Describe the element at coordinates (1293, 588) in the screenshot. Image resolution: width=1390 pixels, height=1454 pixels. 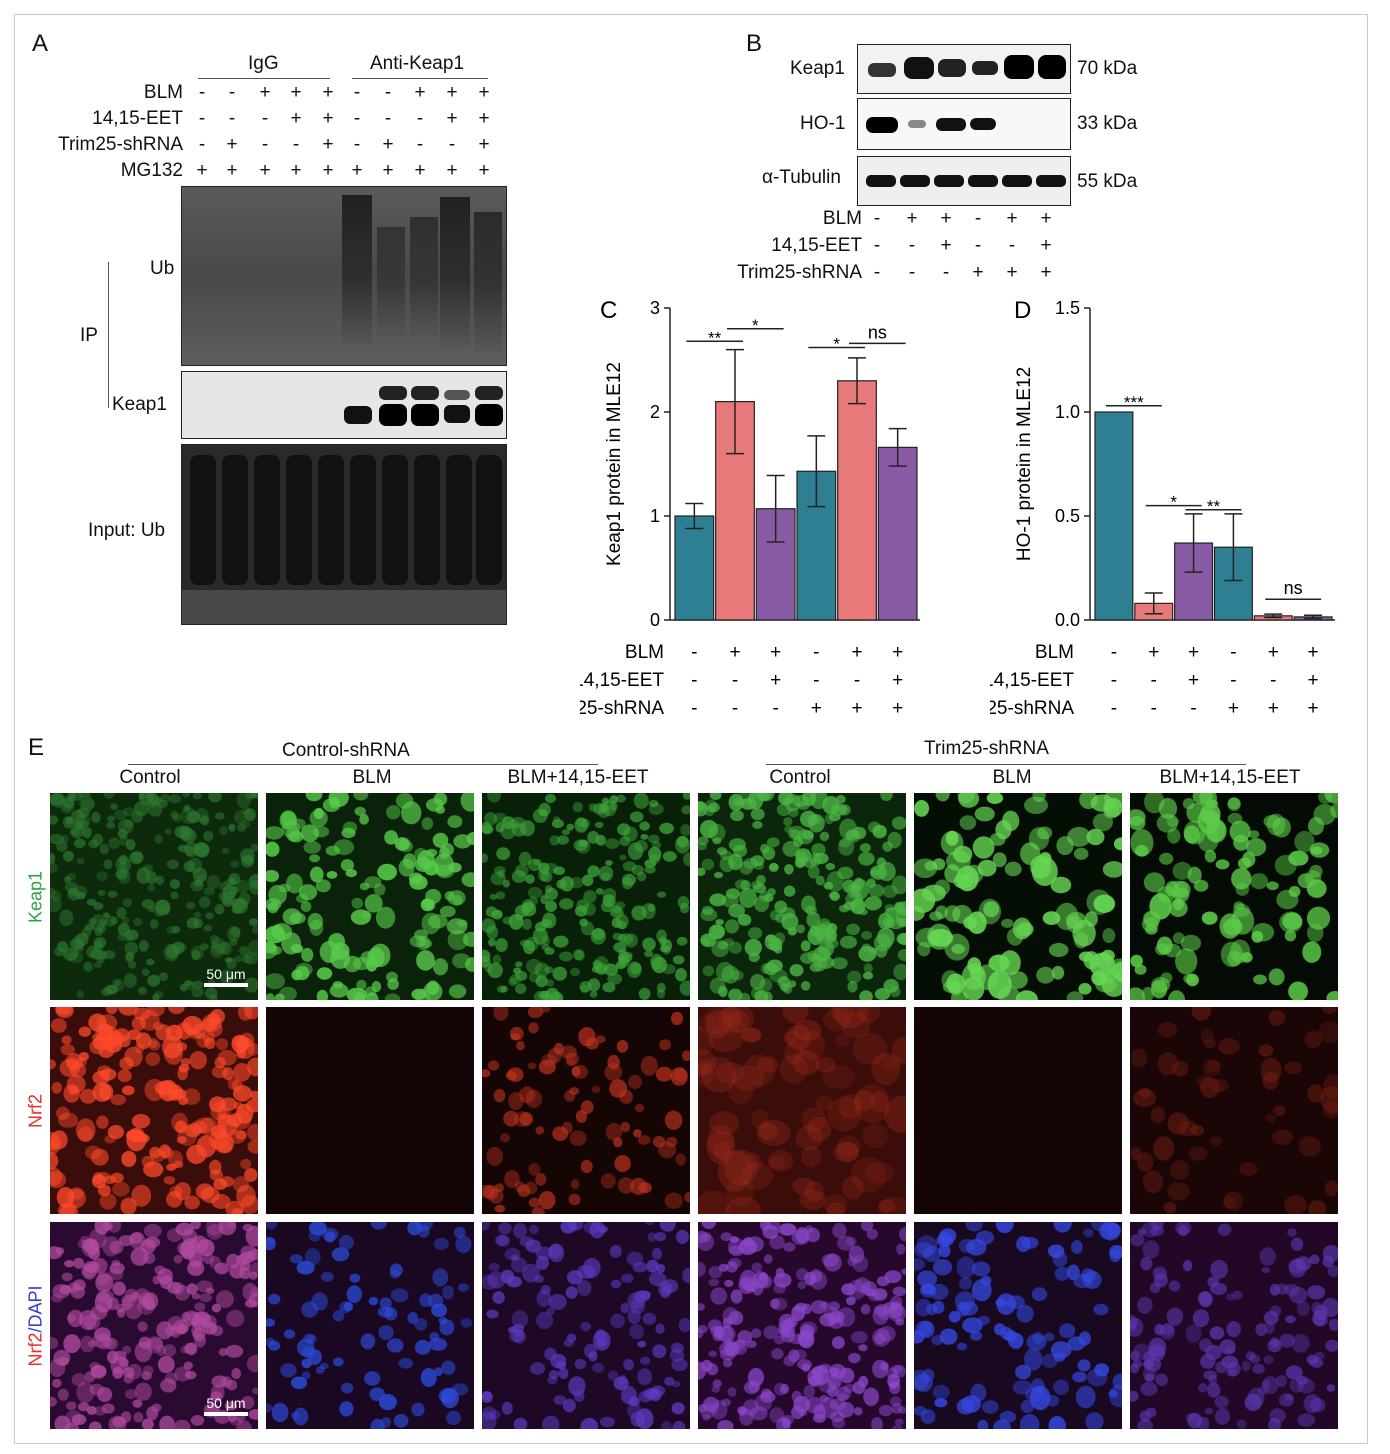
I see `significance-label: ns` at that location.